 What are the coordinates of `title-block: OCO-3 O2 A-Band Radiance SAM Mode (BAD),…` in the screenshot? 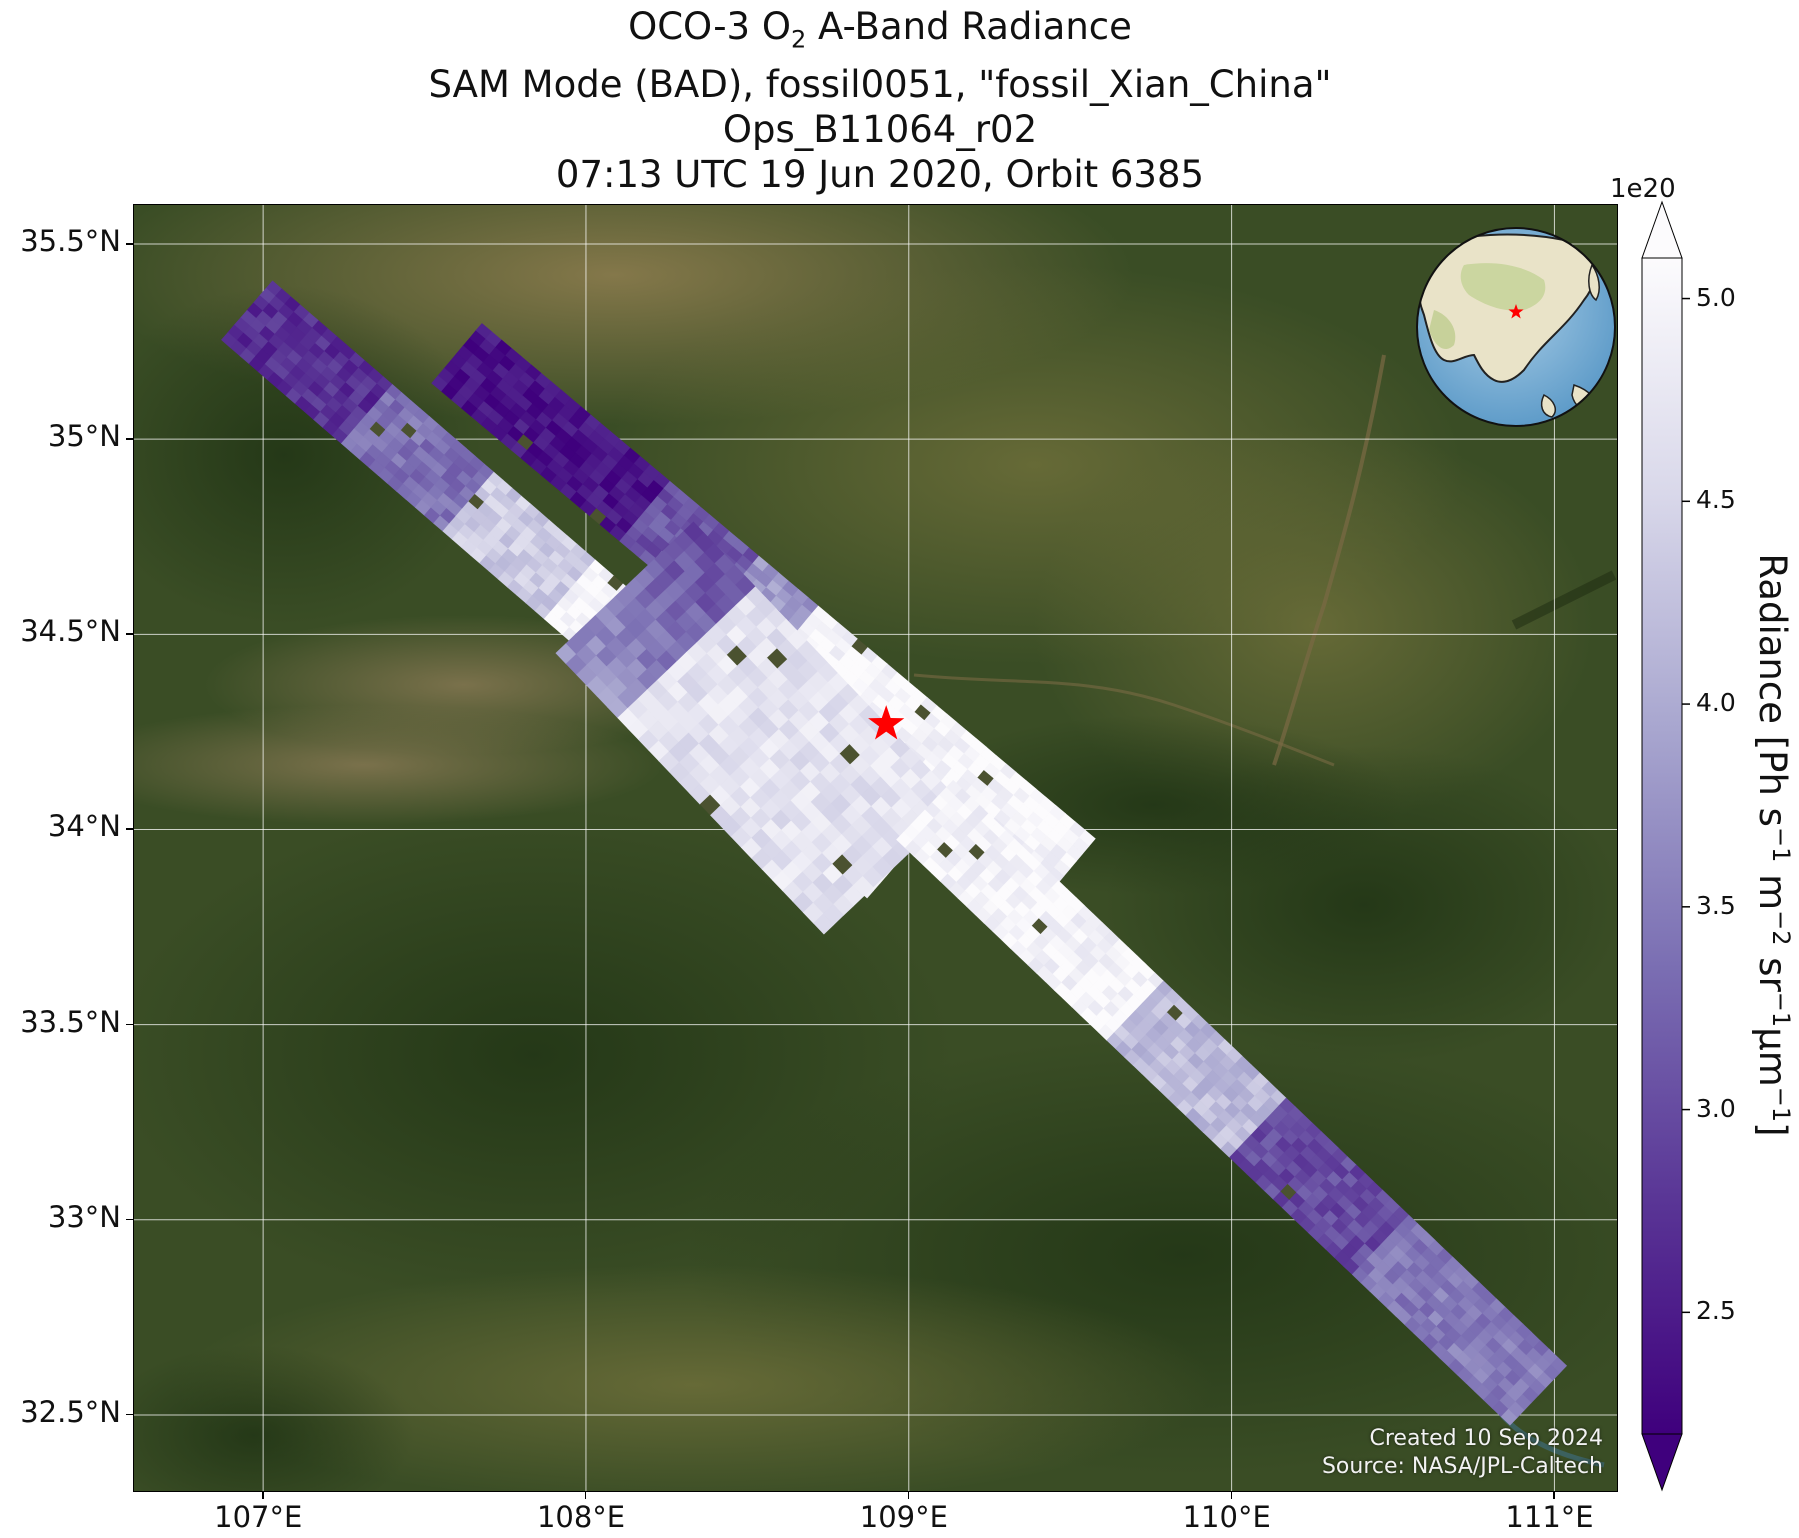 It's located at (880, 100).